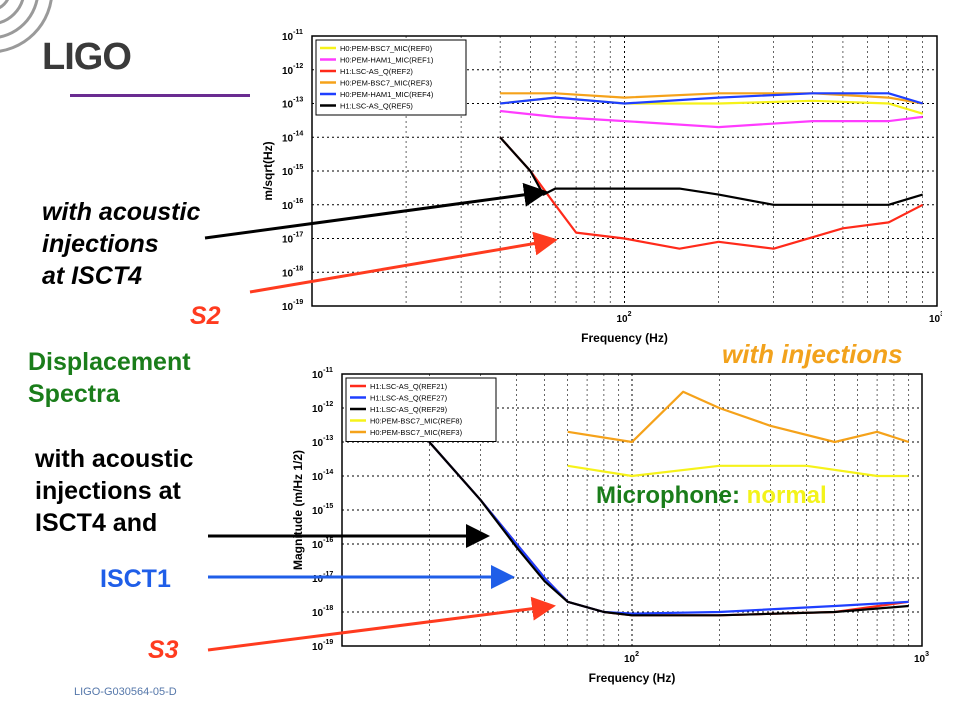 Image resolution: width=960 pixels, height=720 pixels. Describe the element at coordinates (114, 491) in the screenshot. I see `label-bottom-acoustic: with acoustic injections at ISCT4 and` at that location.